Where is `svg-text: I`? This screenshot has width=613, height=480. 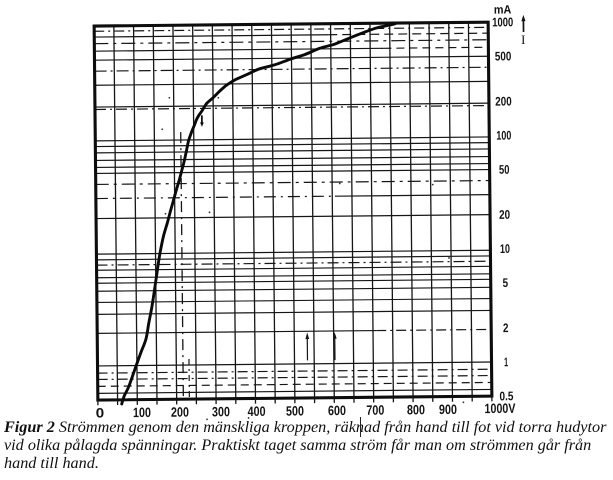
svg-text: I is located at coordinates (523, 39).